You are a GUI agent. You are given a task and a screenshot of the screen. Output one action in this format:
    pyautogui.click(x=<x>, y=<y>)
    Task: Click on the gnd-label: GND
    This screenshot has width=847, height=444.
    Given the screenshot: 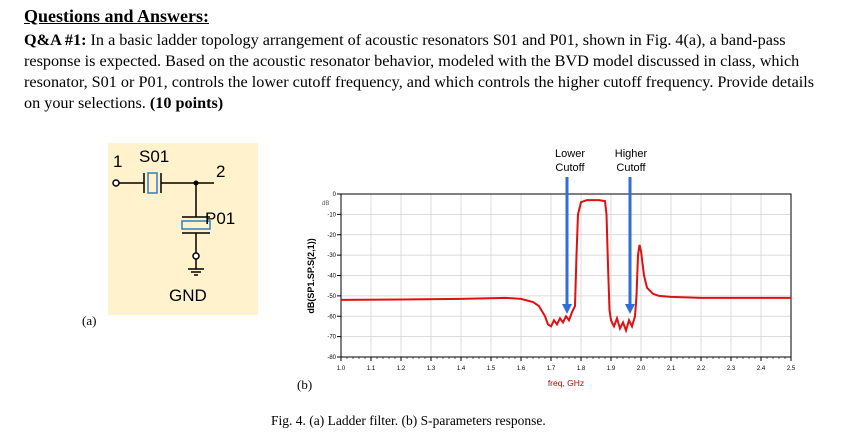 What is the action you would take?
    pyautogui.click(x=188, y=295)
    